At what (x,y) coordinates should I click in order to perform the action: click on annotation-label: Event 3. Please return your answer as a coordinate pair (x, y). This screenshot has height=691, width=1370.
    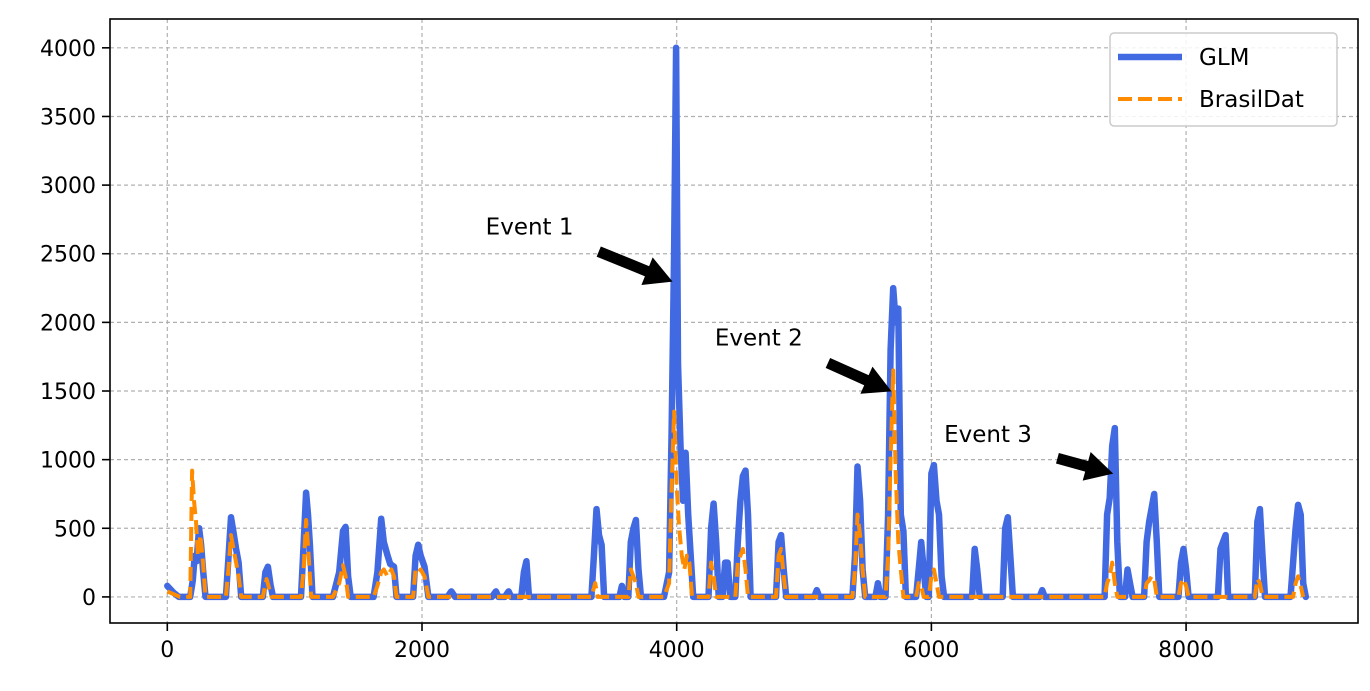
    Looking at the image, I should click on (988, 435).